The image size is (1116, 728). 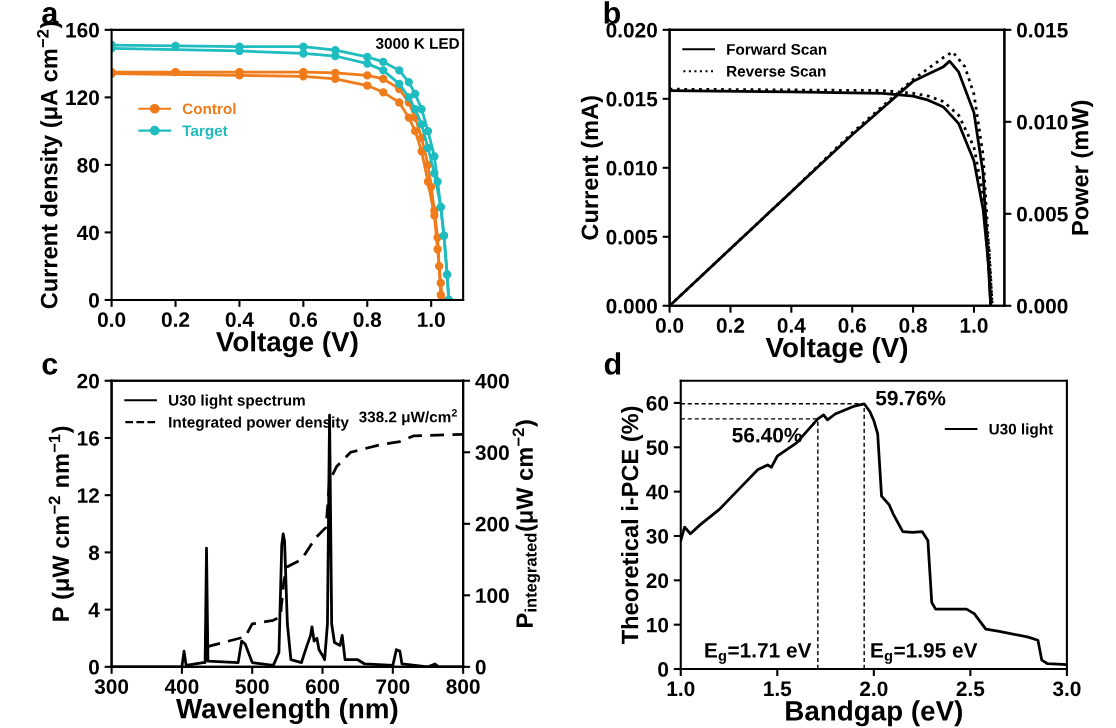 I want to click on y2-tick-label: 200, so click(x=492, y=524).